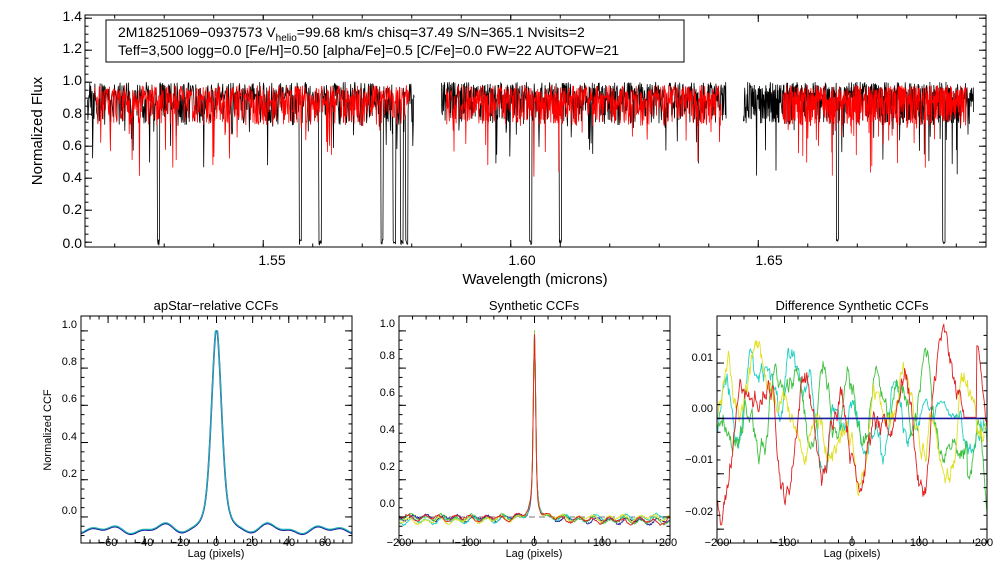  I want to click on ccf3-ytick-label: 0.00, so click(702, 409).